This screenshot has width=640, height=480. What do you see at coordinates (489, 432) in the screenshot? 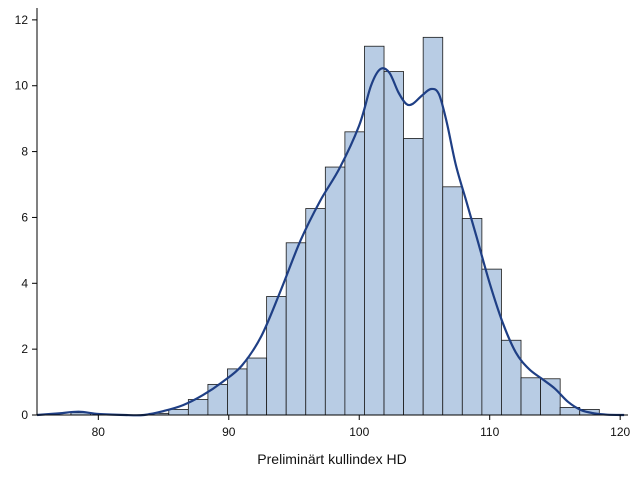
I see `x-tick-label: 110` at bounding box center [489, 432].